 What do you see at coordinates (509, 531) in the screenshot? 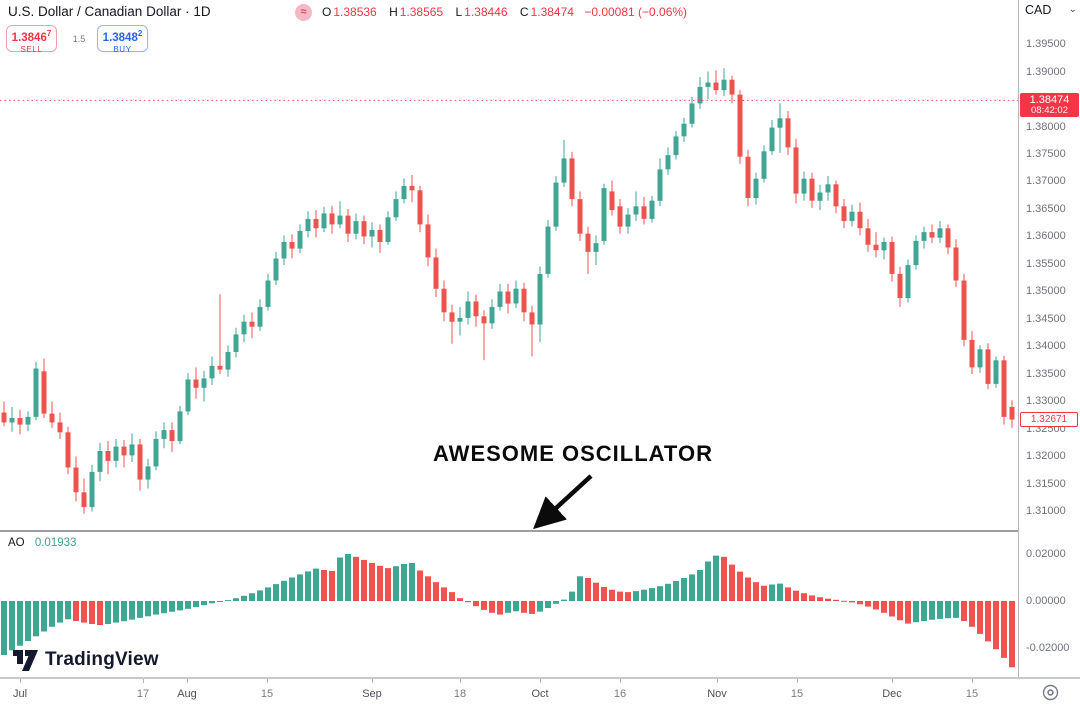
I see `pane-separator` at bounding box center [509, 531].